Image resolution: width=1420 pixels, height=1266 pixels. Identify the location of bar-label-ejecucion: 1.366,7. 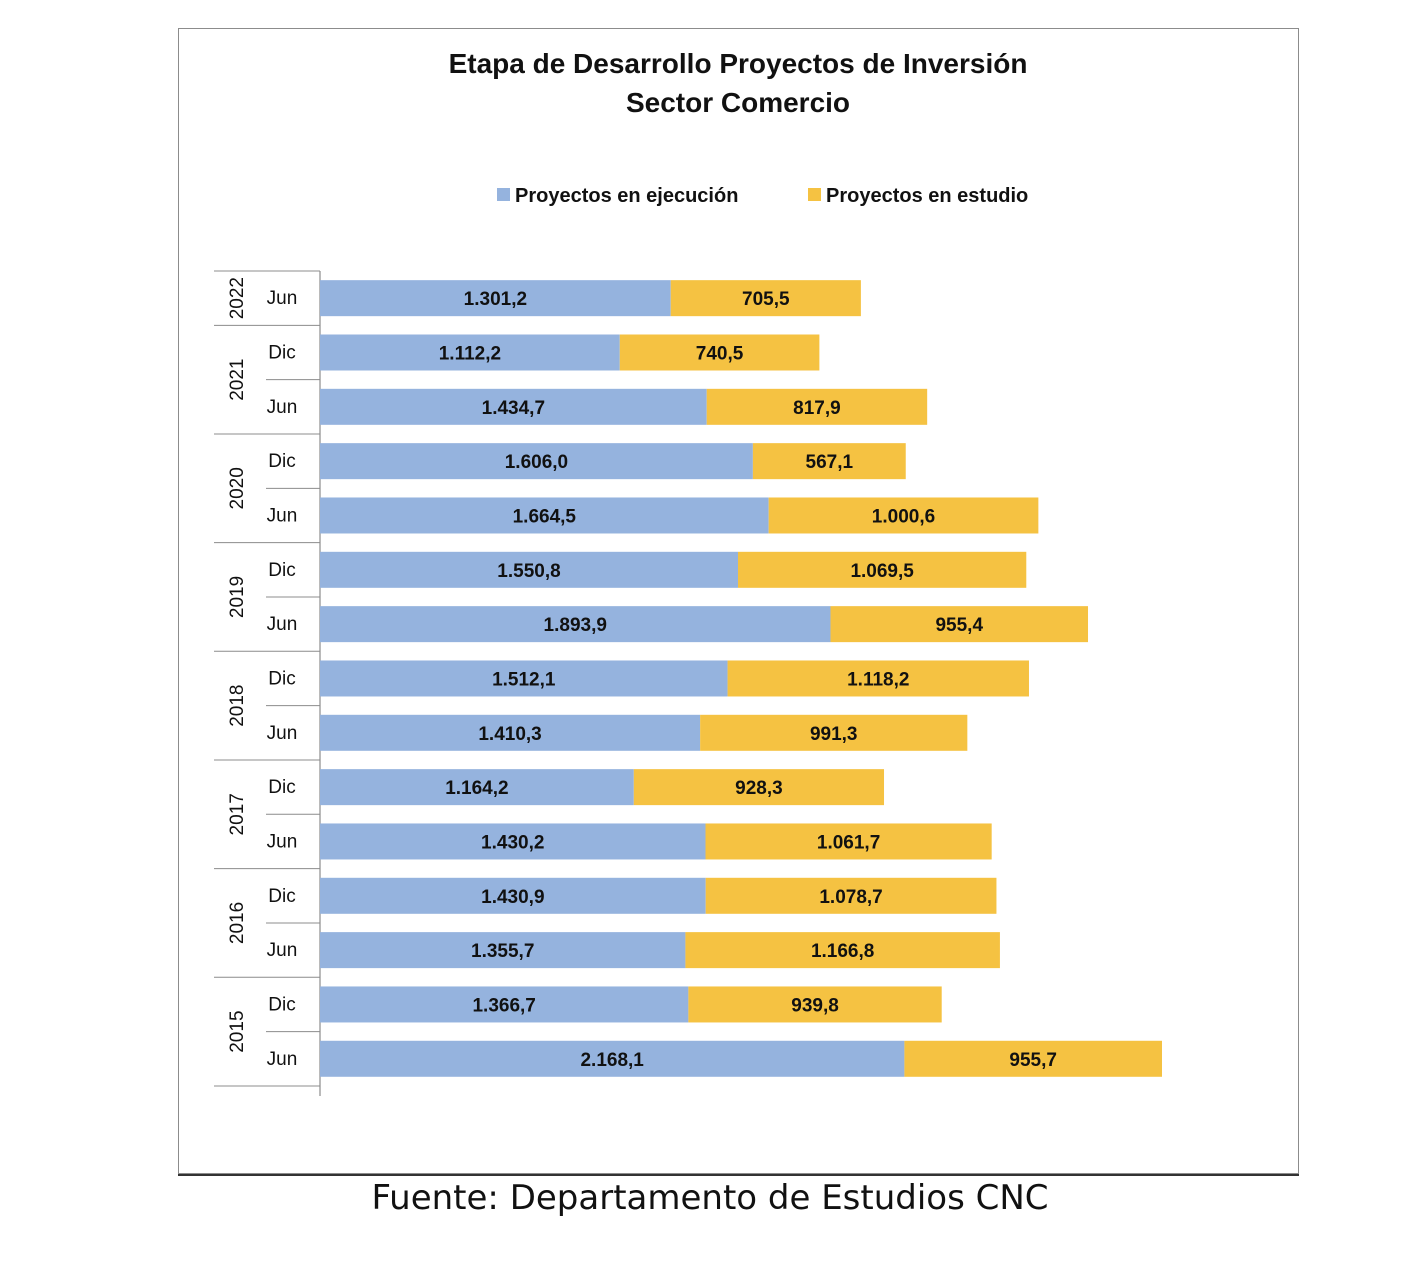
(503, 1005).